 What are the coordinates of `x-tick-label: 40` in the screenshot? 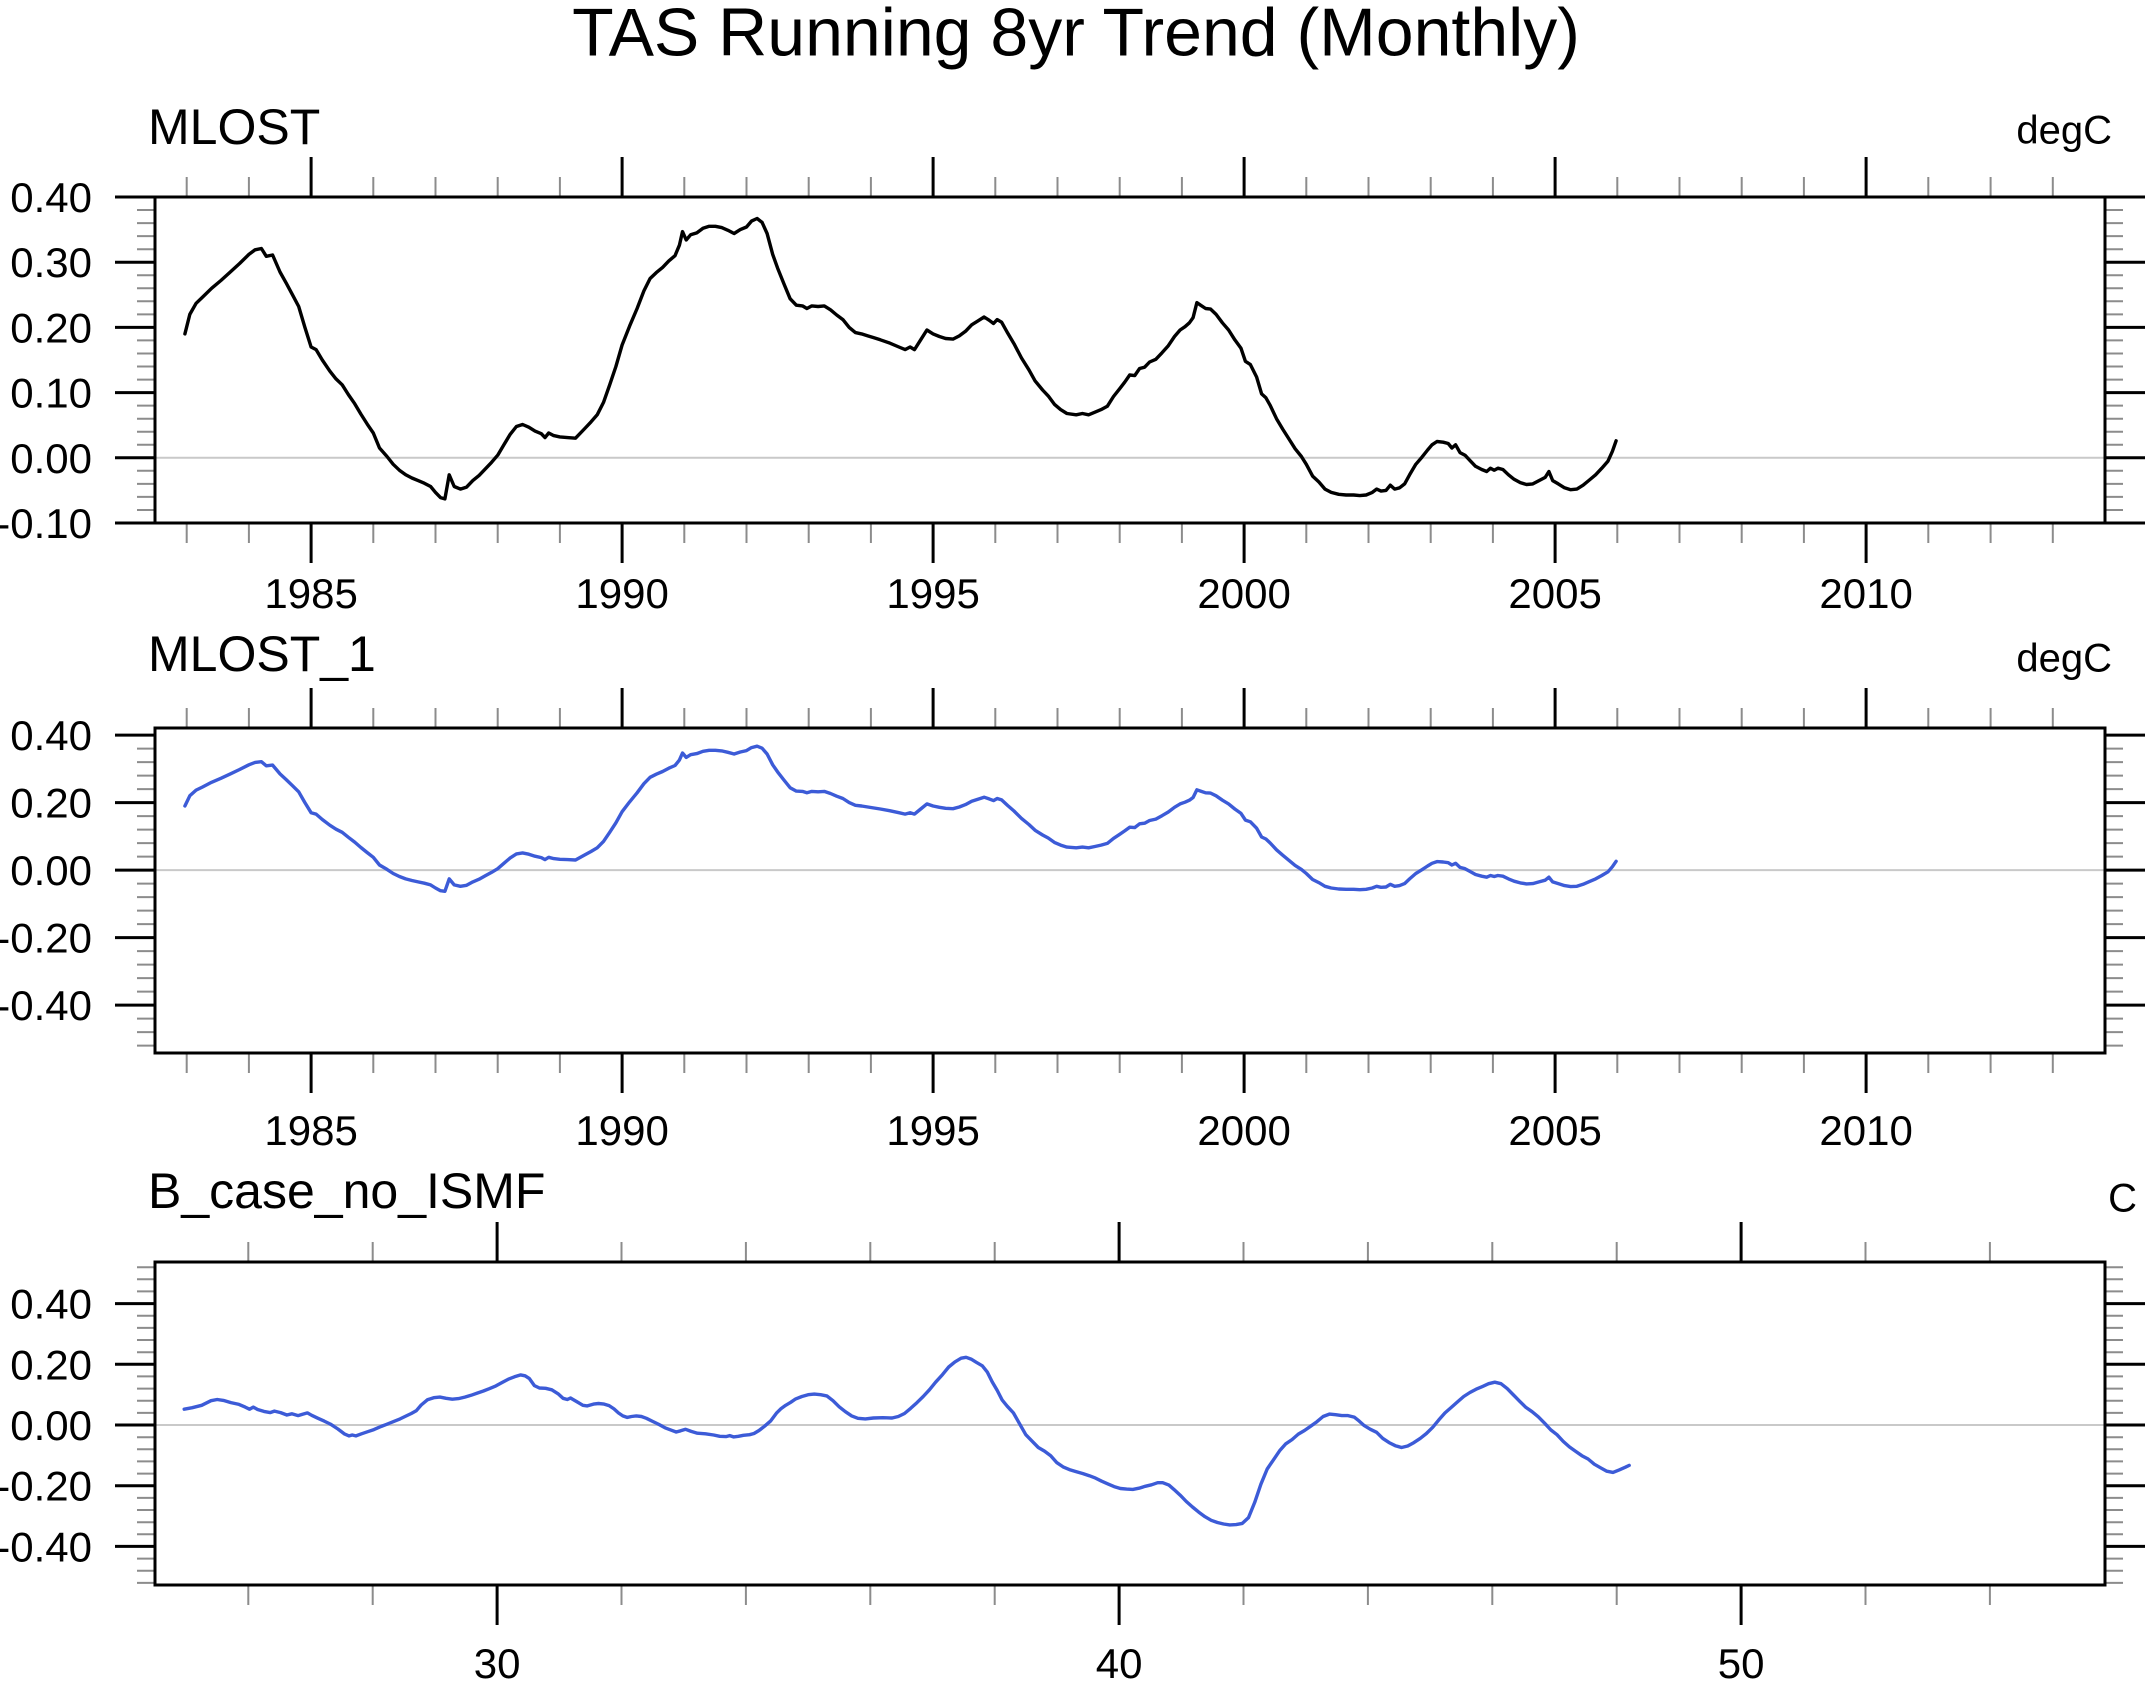 It's located at (1119, 1663).